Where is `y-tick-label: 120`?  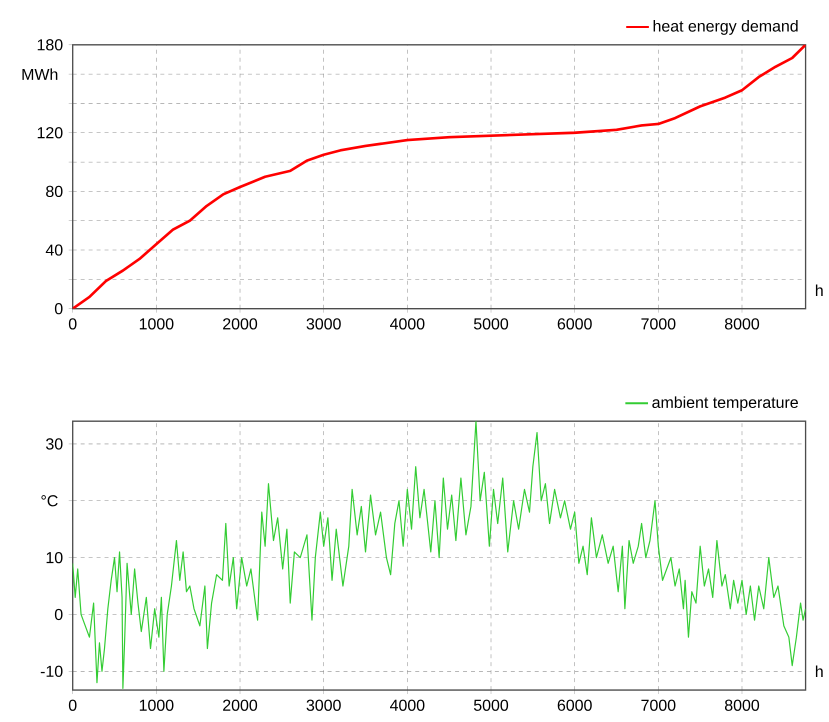
y-tick-label: 120 is located at coordinates (50, 132).